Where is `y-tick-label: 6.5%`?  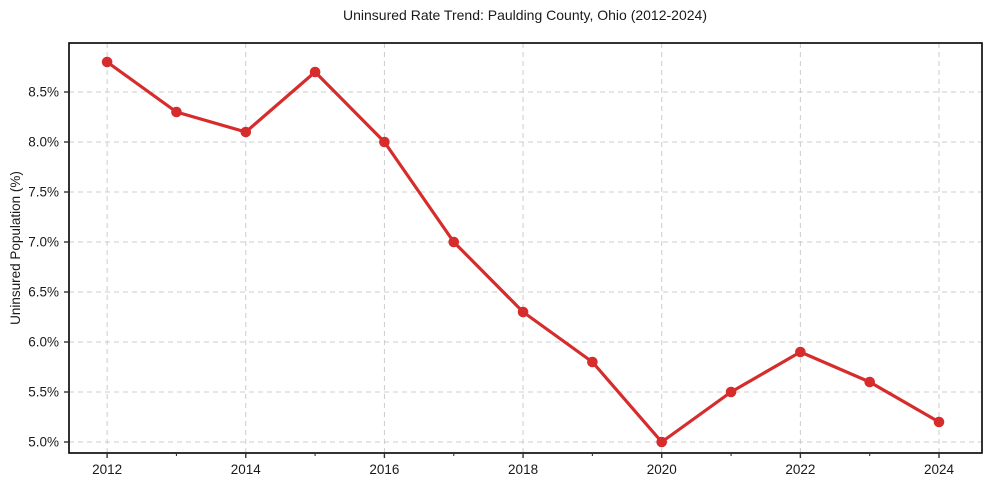
y-tick-label: 6.5% is located at coordinates (43, 292).